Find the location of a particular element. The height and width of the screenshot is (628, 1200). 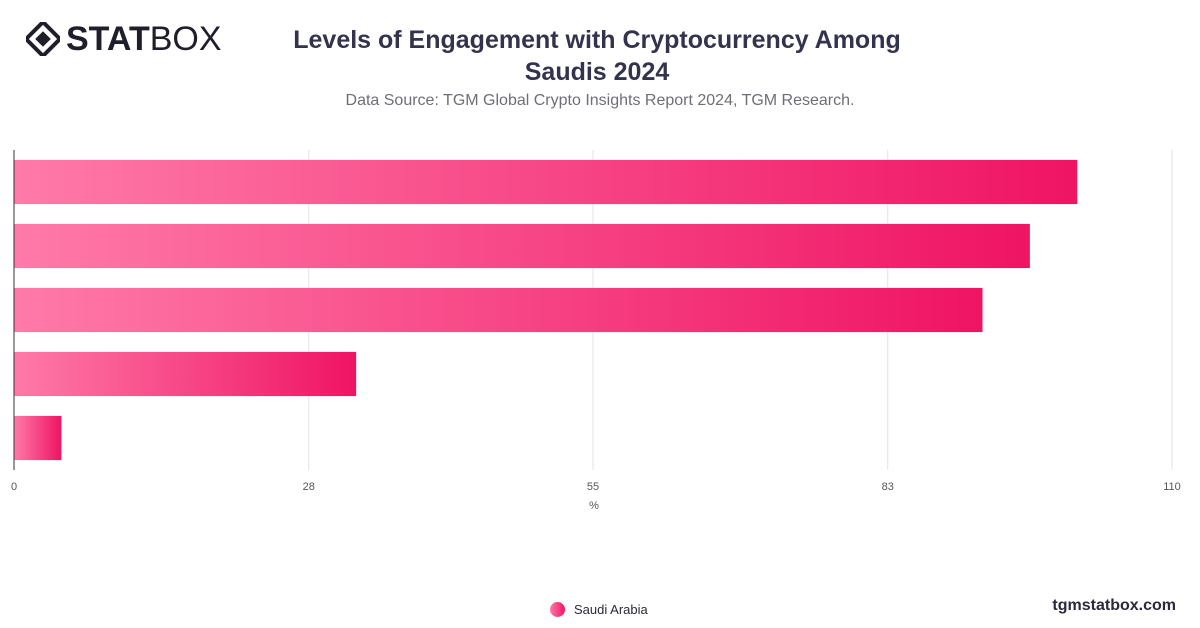

x-tick-label: 28 is located at coordinates (309, 487).